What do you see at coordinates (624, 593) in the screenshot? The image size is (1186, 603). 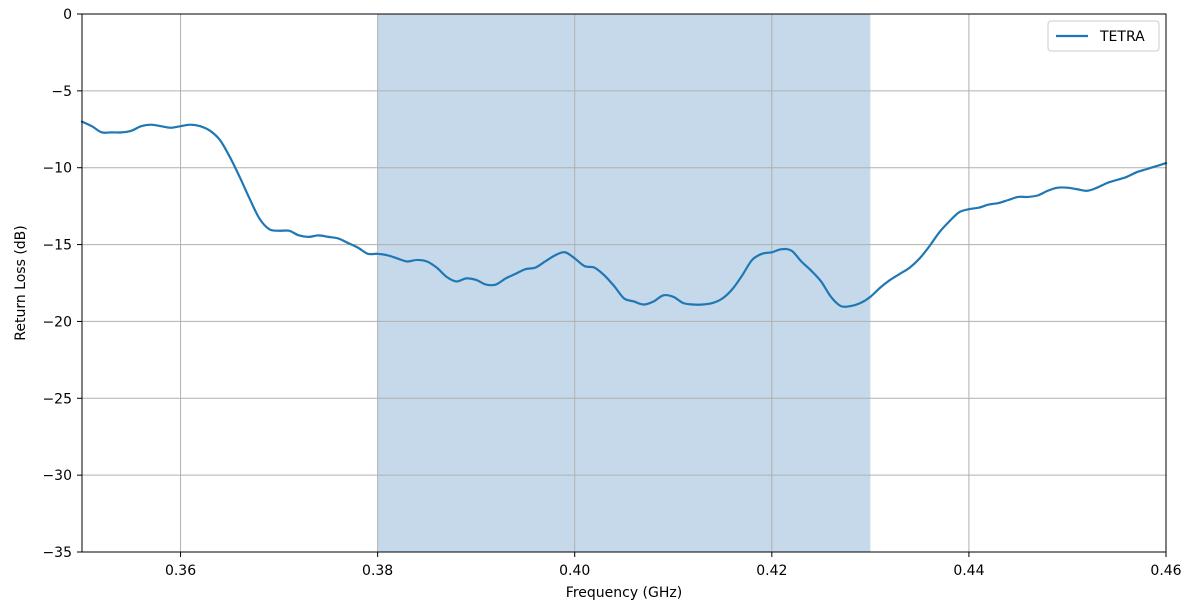 I see `x-axis-label: Frequency (GHz)` at bounding box center [624, 593].